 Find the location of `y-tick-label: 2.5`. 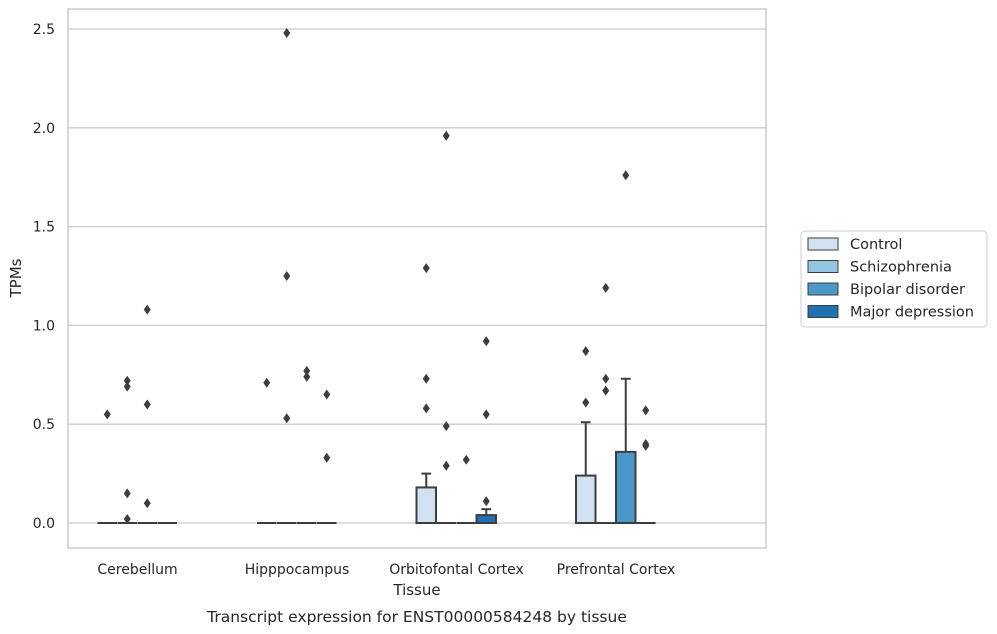

y-tick-label: 2.5 is located at coordinates (44, 30).